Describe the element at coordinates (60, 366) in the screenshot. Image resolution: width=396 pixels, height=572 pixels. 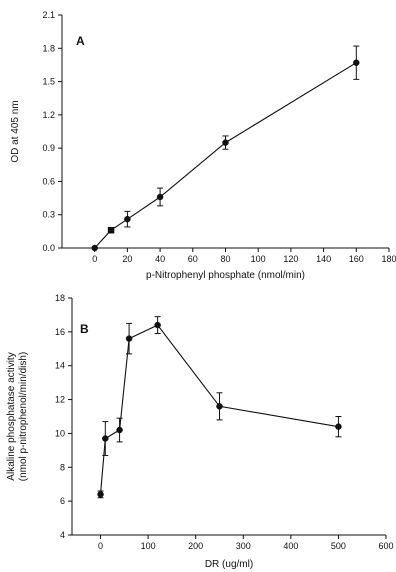
I see `y-tick-label: 14` at that location.